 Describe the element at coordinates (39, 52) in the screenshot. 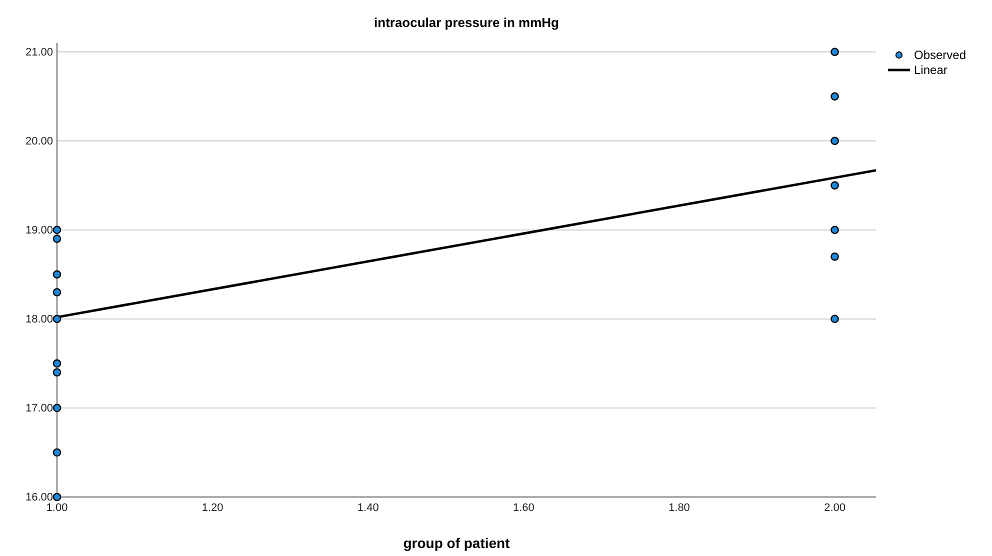

I see `y-tick-label: 21.00` at that location.